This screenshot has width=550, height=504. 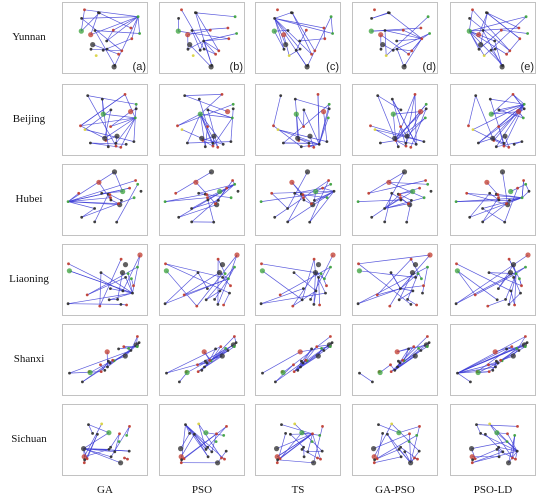 What do you see at coordinates (395, 440) in the screenshot?
I see `panel-sichuan-ga-pso` at bounding box center [395, 440].